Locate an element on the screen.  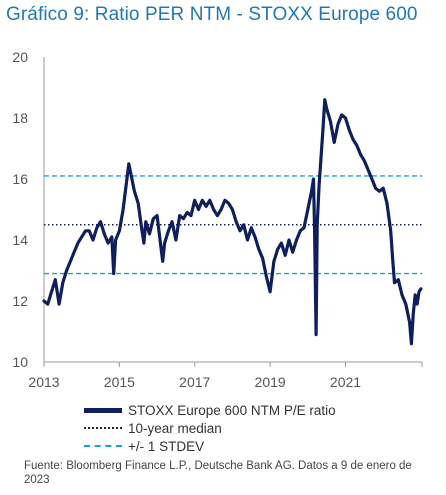
y-tick-label: 18 is located at coordinates (20, 118).